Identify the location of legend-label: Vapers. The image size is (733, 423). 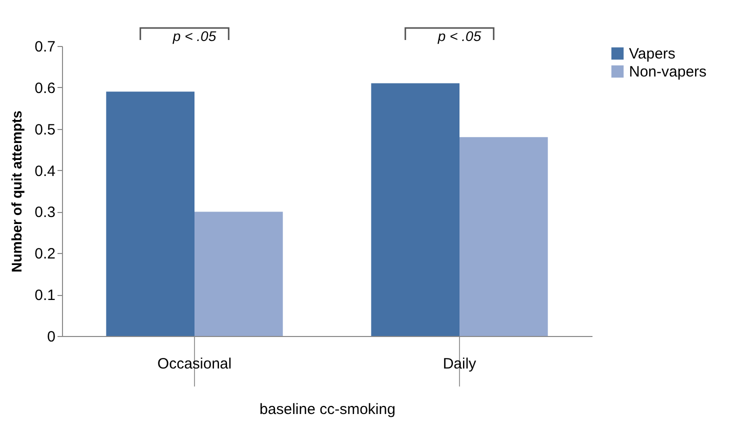
(652, 54).